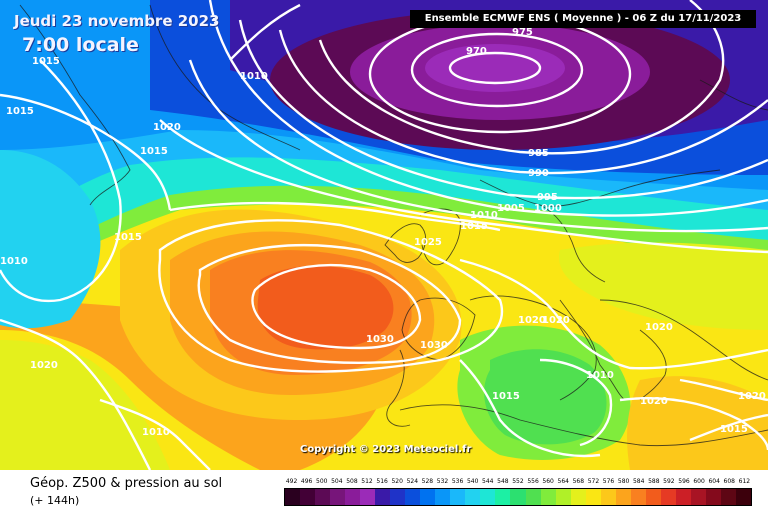  Describe the element at coordinates (337, 481) in the screenshot. I see `scale-tick-label: 504` at that location.